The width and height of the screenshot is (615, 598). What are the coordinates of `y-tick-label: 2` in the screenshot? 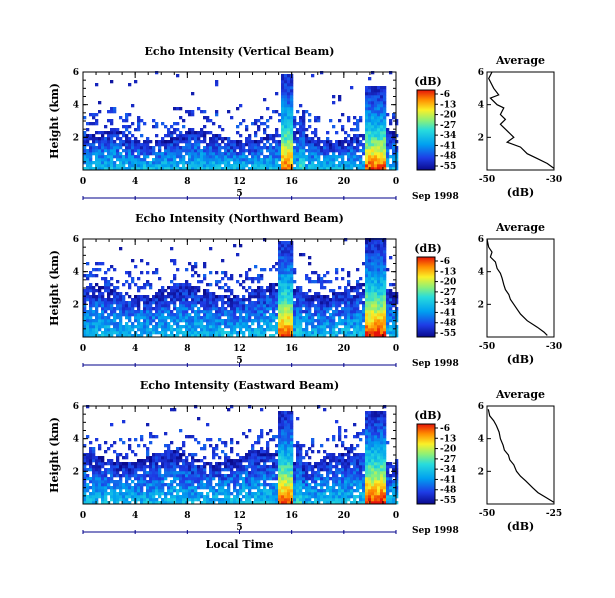 It's located at (76, 138).